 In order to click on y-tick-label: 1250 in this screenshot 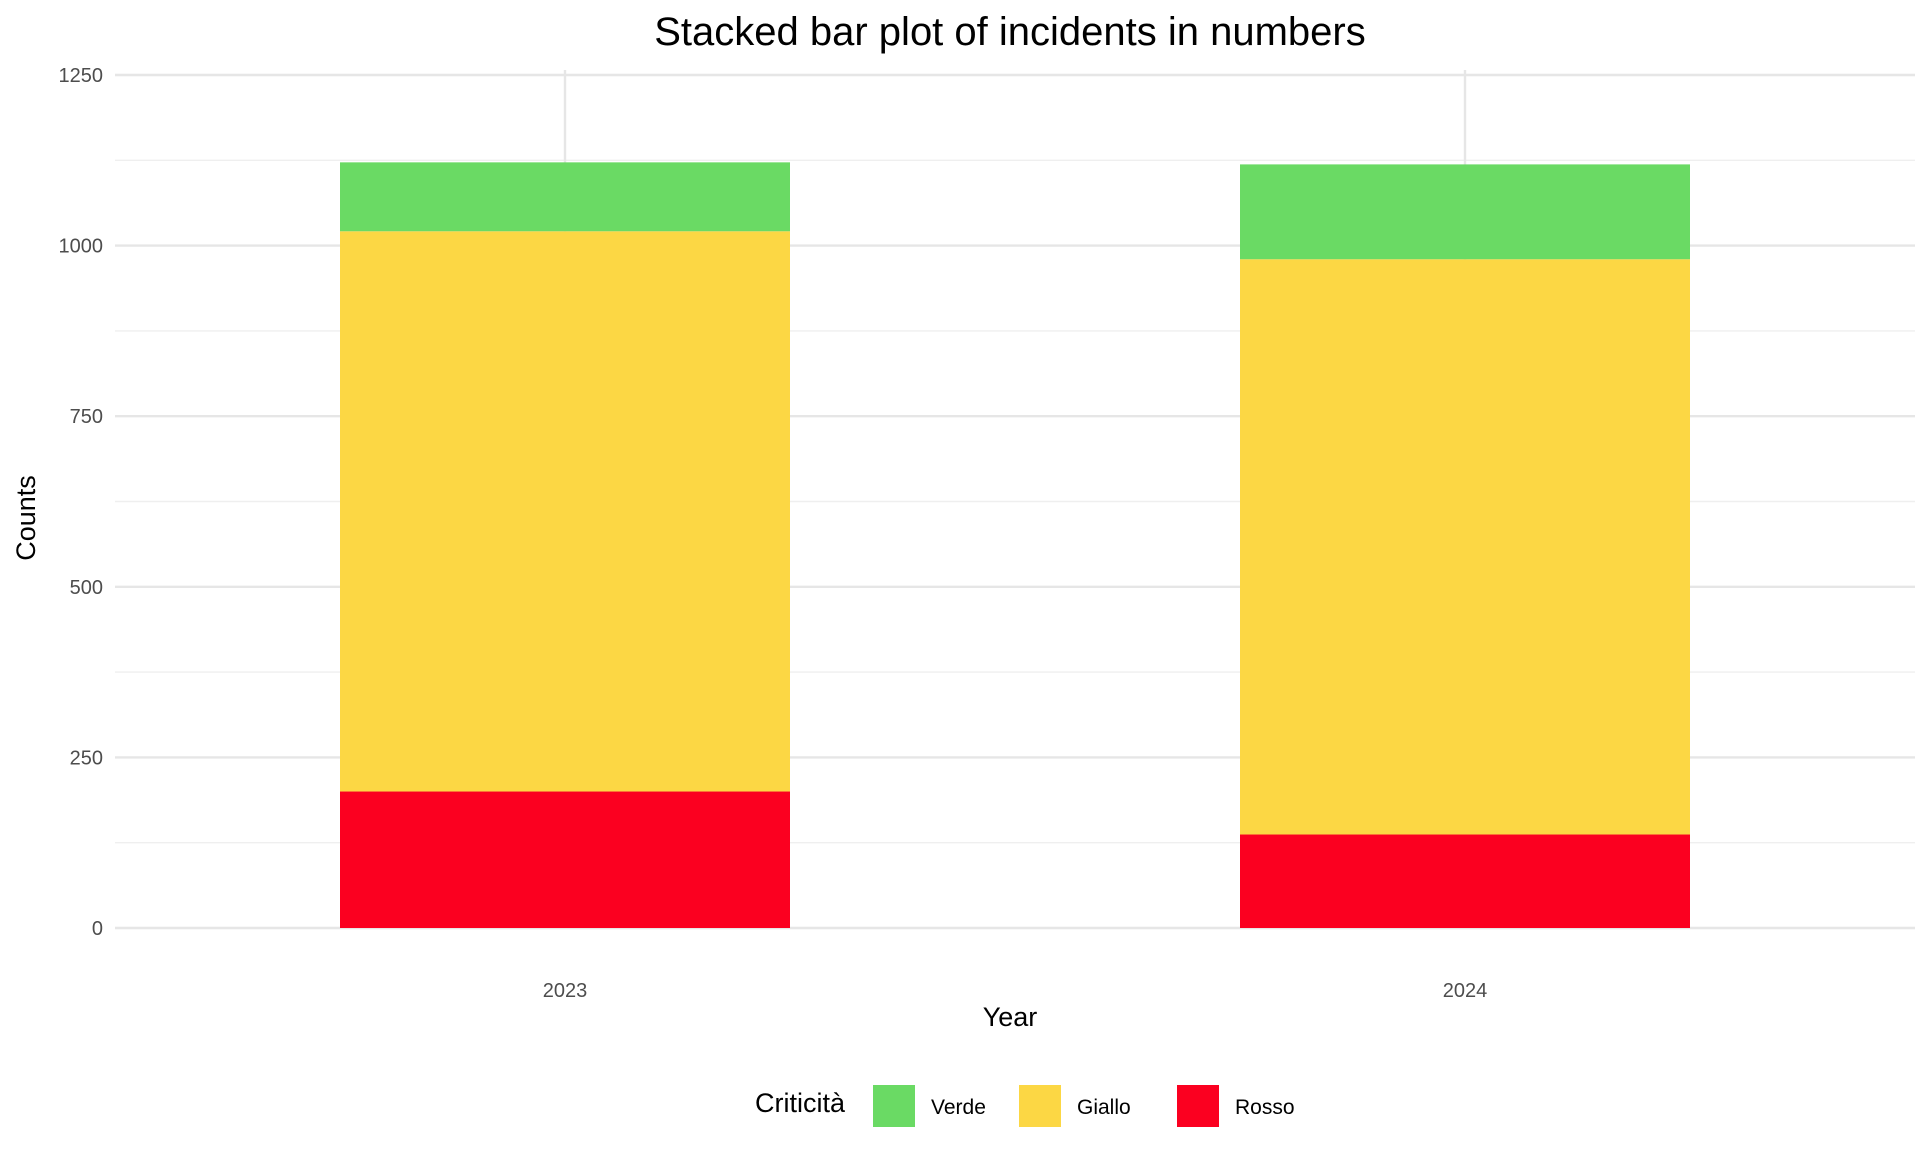, I will do `click(81, 76)`.